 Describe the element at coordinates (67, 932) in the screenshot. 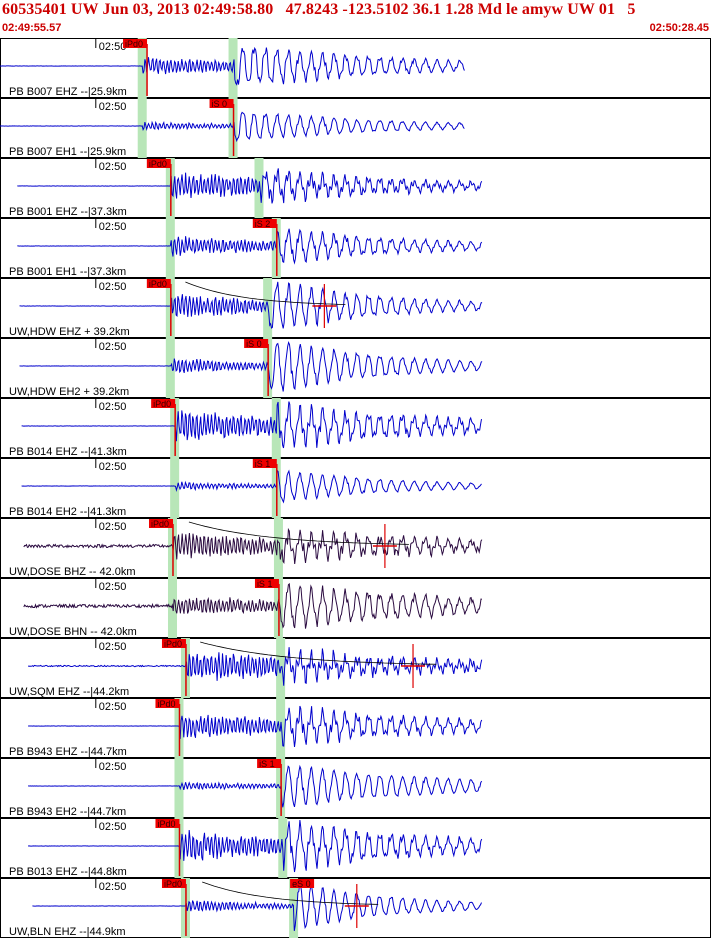

I see `station-label: UW,BLN EHZ --|44.9km` at that location.